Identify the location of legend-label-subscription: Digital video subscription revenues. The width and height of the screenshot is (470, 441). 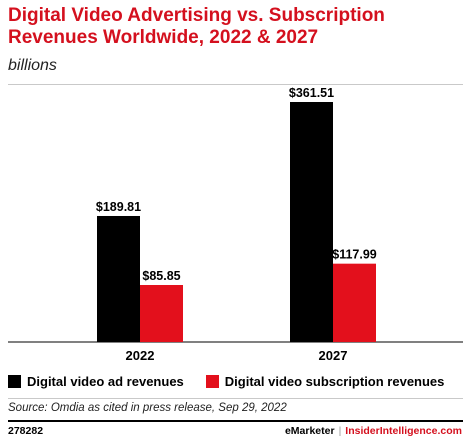
(334, 381).